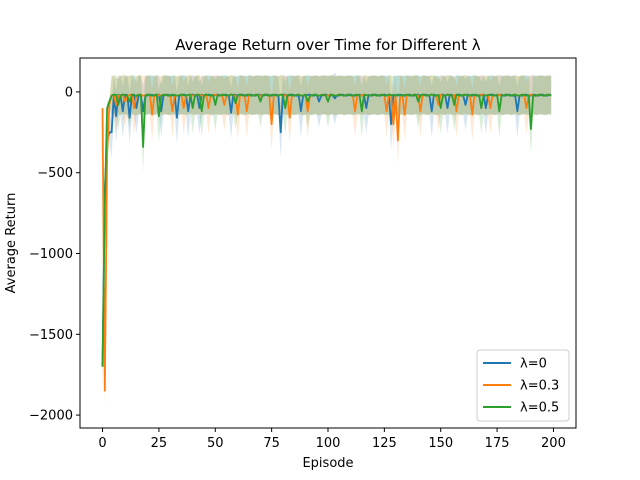  I want to click on x-tick-label: 100, so click(328, 443).